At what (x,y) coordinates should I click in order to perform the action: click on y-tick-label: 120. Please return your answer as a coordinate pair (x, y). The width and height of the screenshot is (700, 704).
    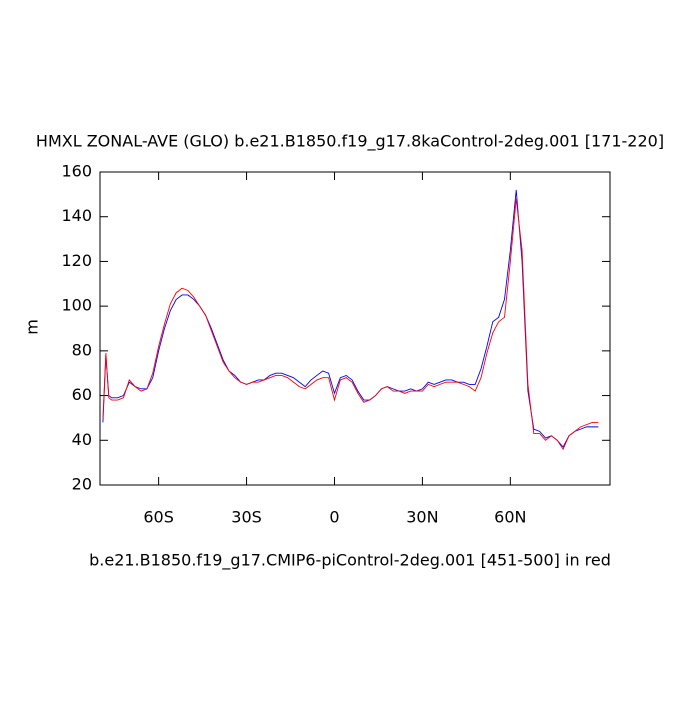
    Looking at the image, I should click on (76, 260).